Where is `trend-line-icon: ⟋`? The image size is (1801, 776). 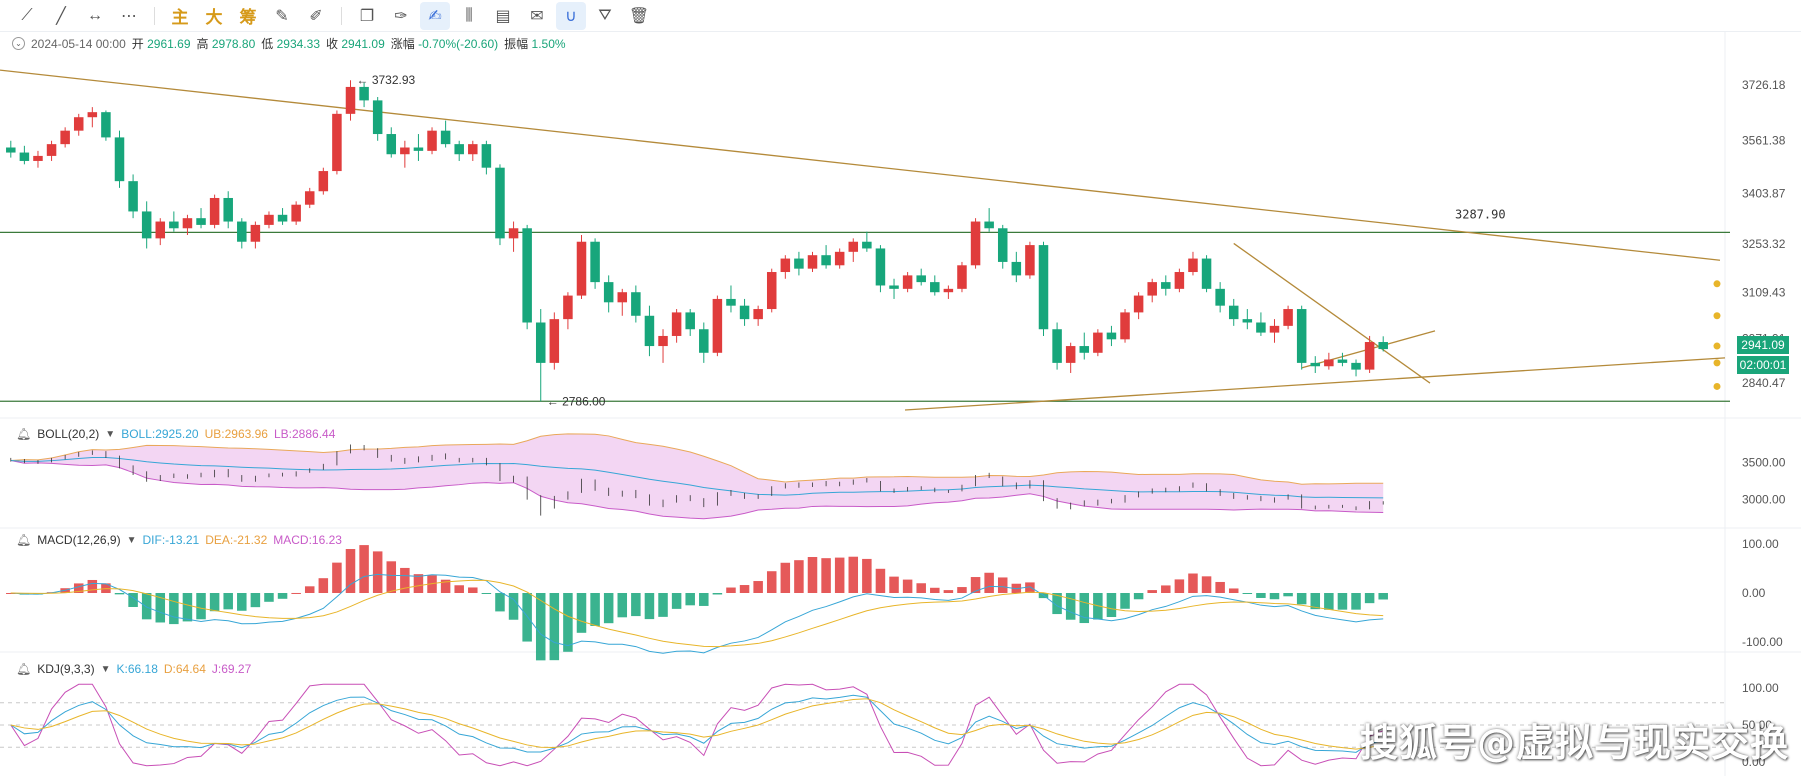
trend-line-icon: ⟋ is located at coordinates (27, 15).